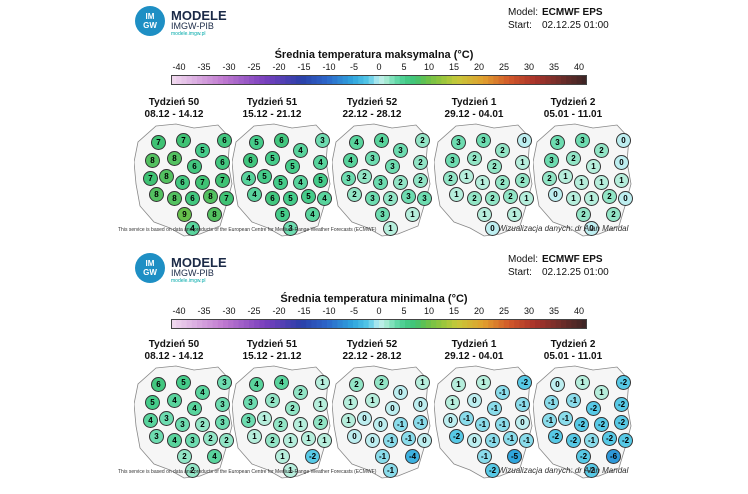 The width and height of the screenshot is (748, 494). I want to click on week-dates: 08.12 - 14.12, so click(174, 356).